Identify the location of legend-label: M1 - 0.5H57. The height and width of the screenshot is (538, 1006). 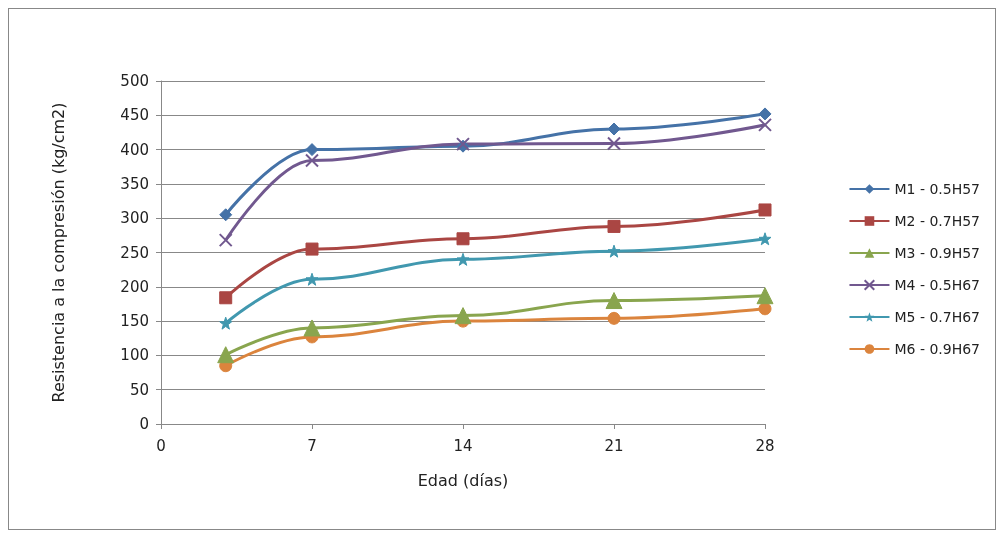
(937, 189).